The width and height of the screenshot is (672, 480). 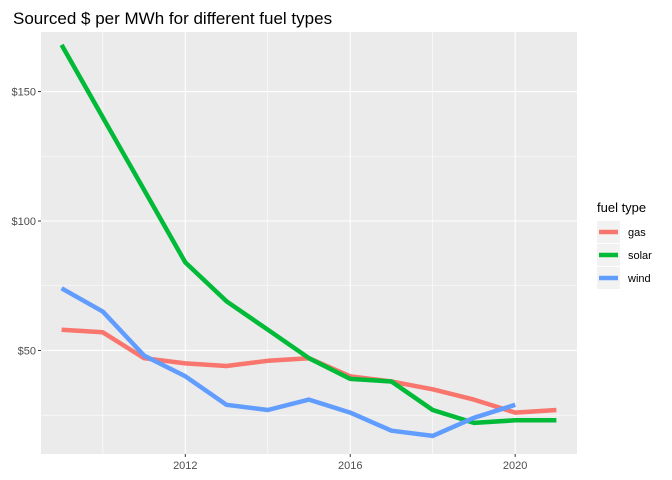 I want to click on x-tick-label: 2016, so click(x=350, y=466).